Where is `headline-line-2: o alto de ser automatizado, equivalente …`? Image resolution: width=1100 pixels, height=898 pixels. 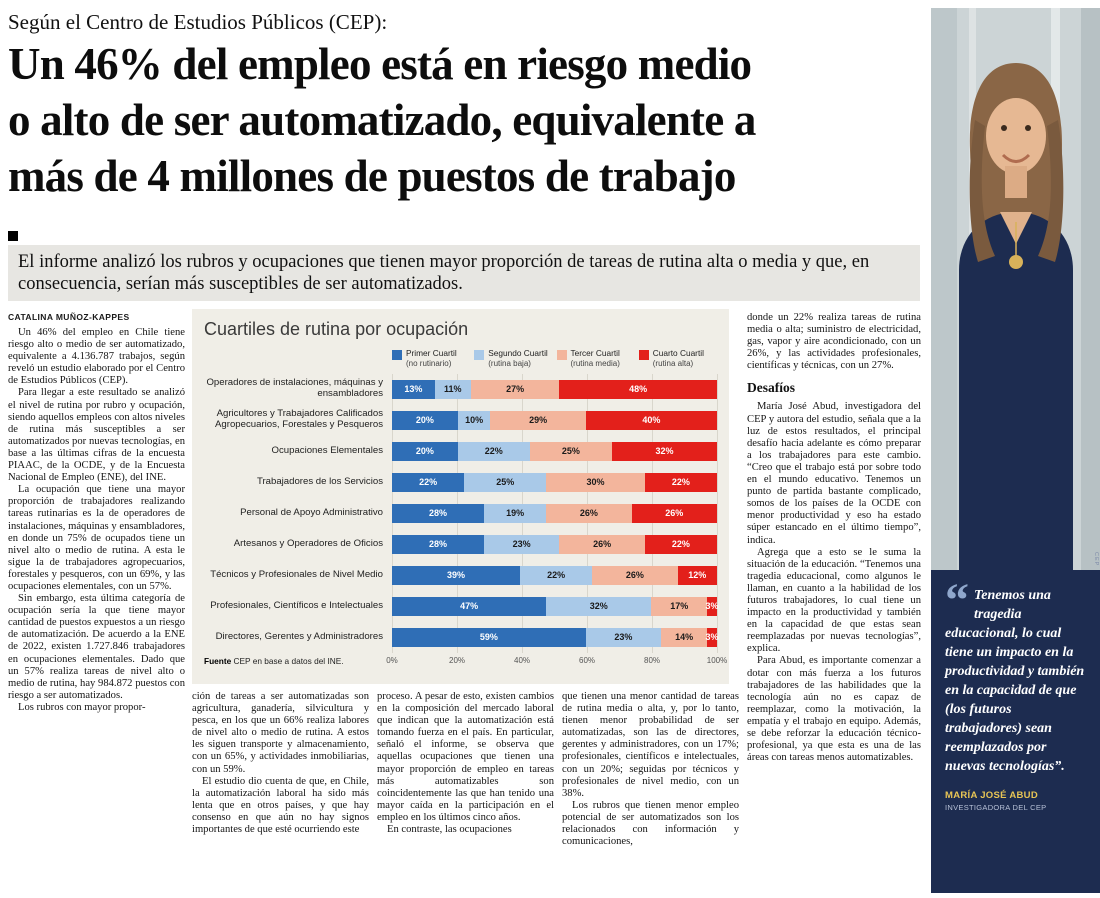
headline-line-2: o alto de ser automatizado, equivalente … is located at coordinates (382, 120).